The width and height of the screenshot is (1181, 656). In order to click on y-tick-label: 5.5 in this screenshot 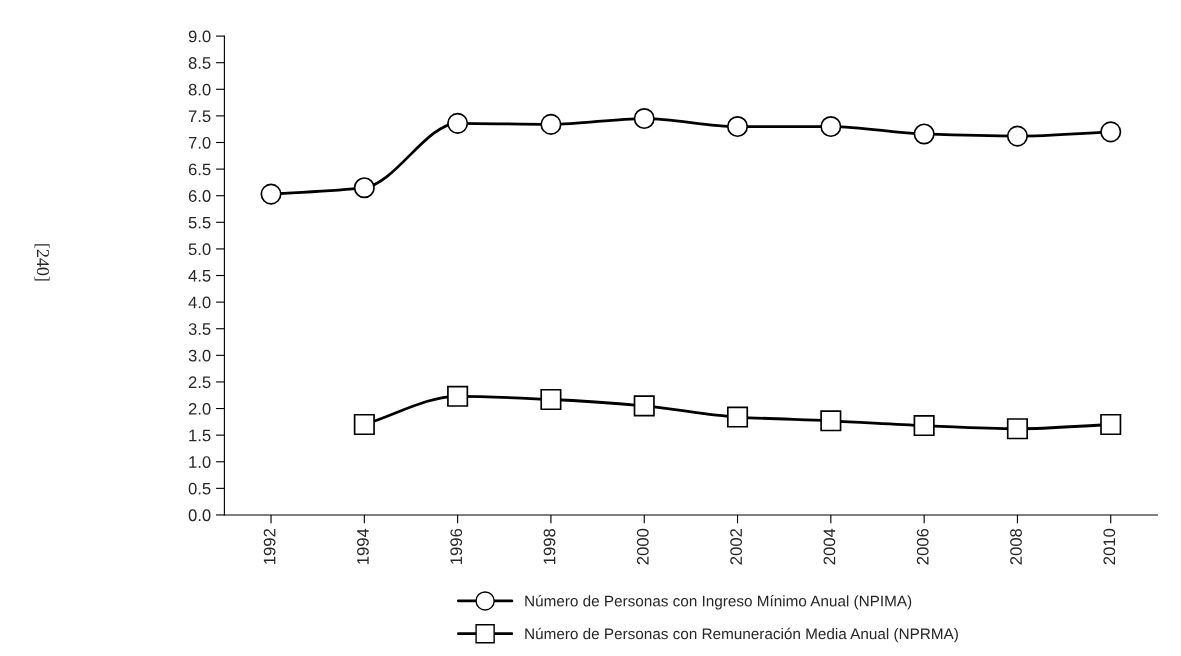, I will do `click(199, 222)`.